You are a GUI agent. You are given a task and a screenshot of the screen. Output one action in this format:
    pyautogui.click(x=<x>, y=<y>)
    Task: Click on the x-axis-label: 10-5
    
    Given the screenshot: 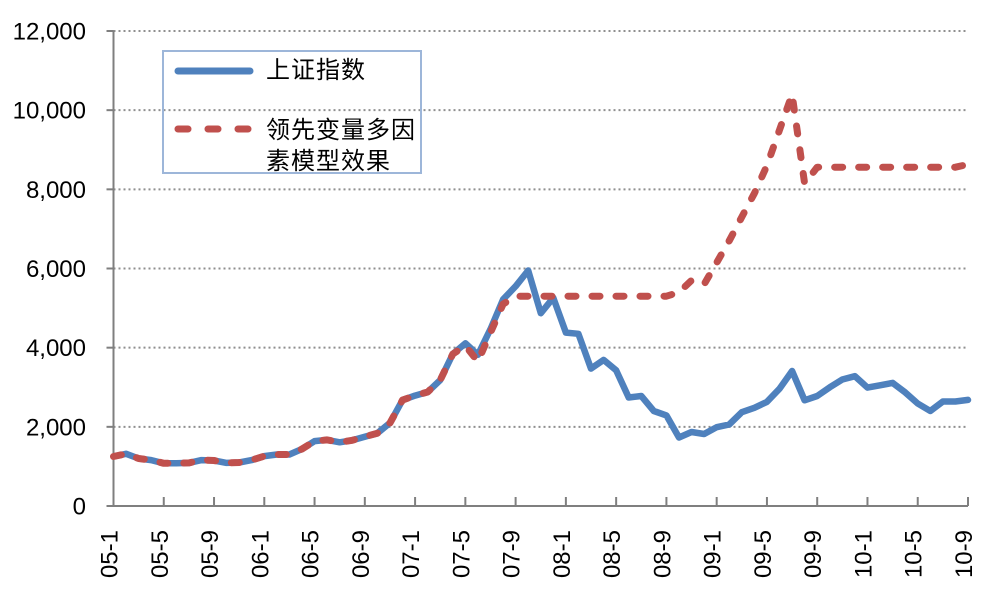 What is the action you would take?
    pyautogui.click(x=914, y=554)
    